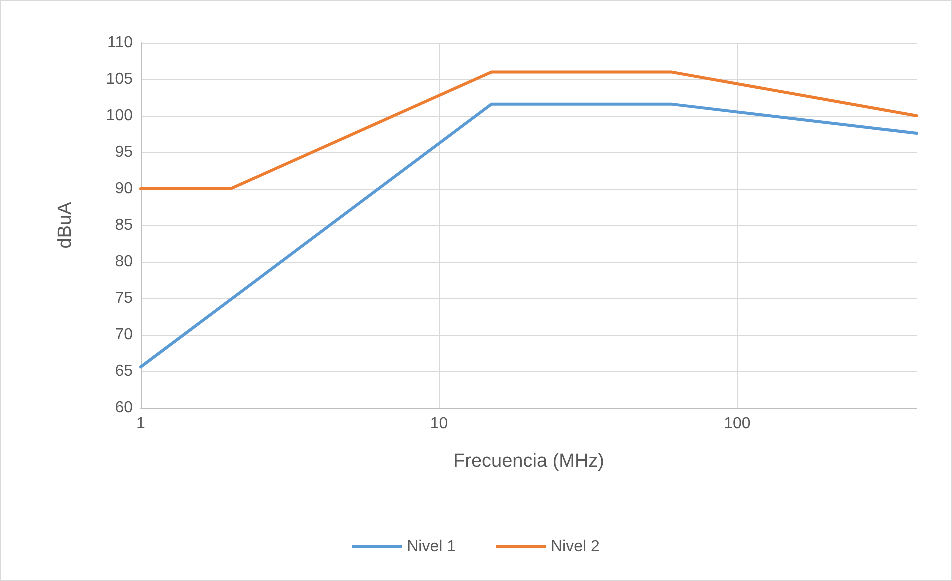 This screenshot has height=581, width=952. I want to click on y-tick-label: 100, so click(120, 116).